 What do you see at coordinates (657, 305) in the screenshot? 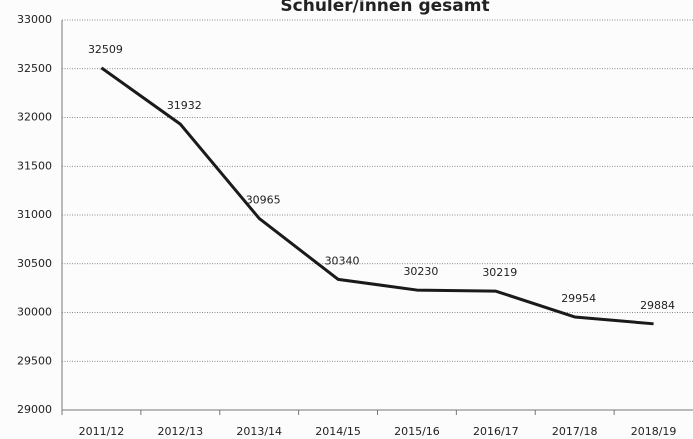
I see `data-label: 29884` at bounding box center [657, 305].